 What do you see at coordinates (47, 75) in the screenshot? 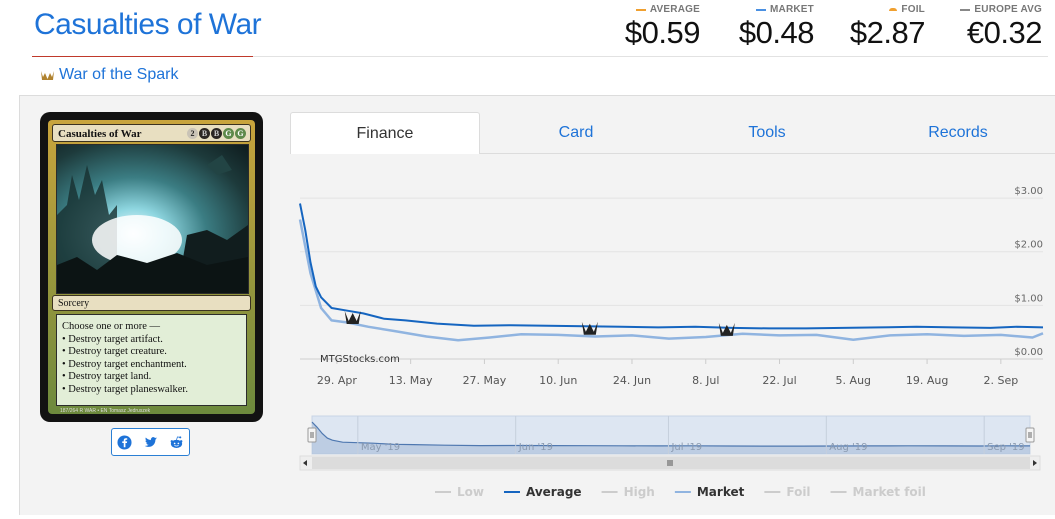
I see `war-of-the-spark-set-icon` at bounding box center [47, 75].